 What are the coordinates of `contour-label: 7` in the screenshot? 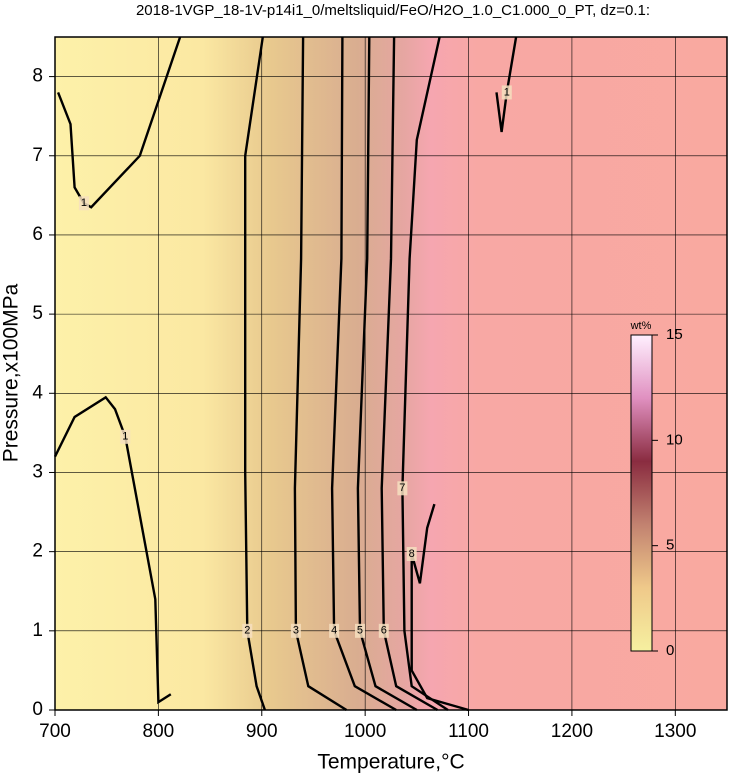 It's located at (402, 488).